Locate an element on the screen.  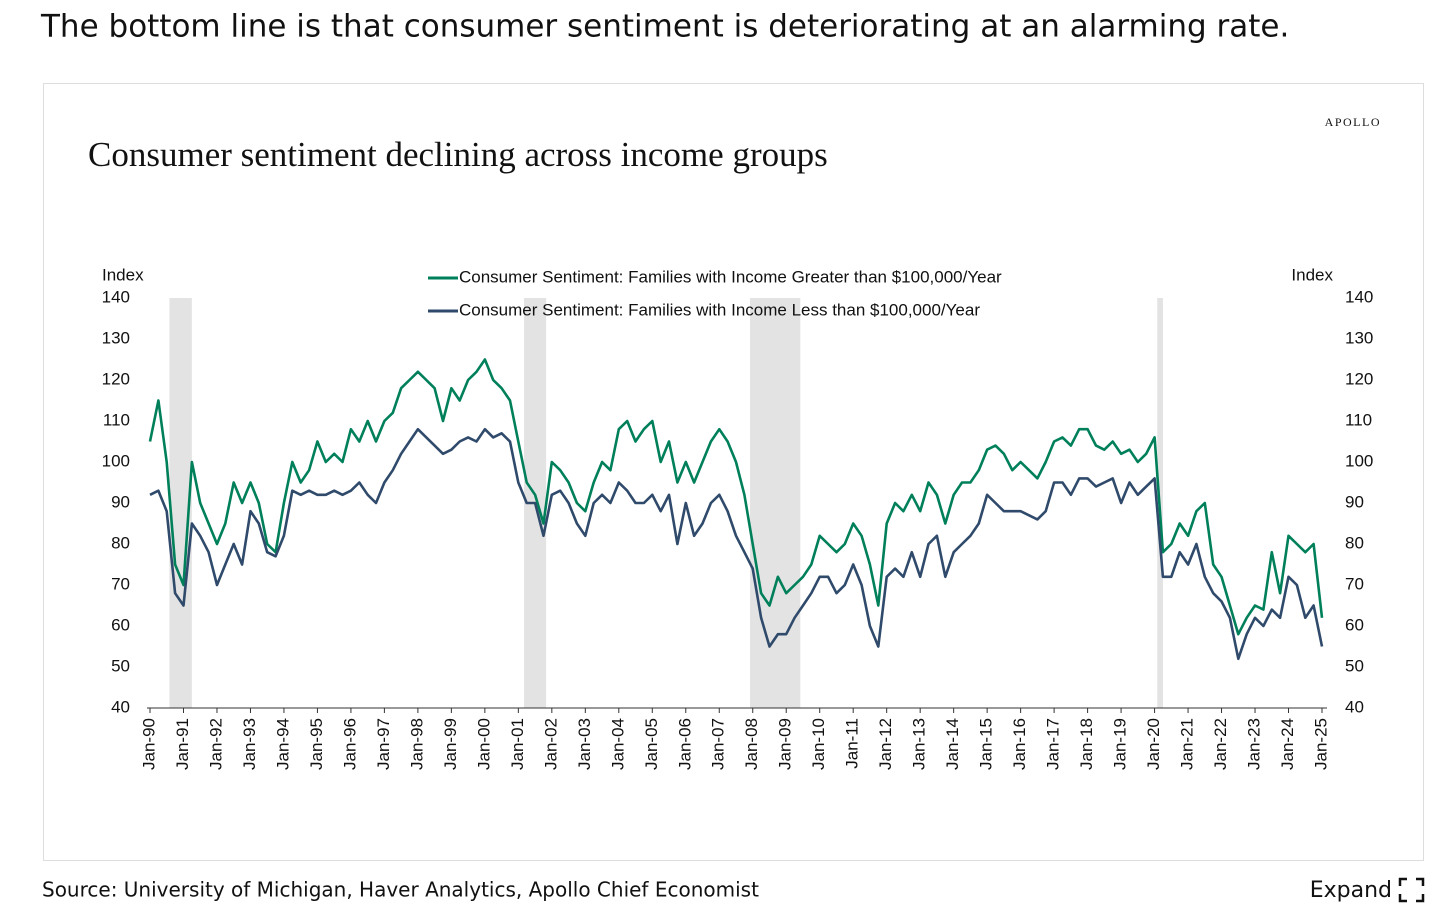
x-tick-label: Jan-14 is located at coordinates (952, 744).